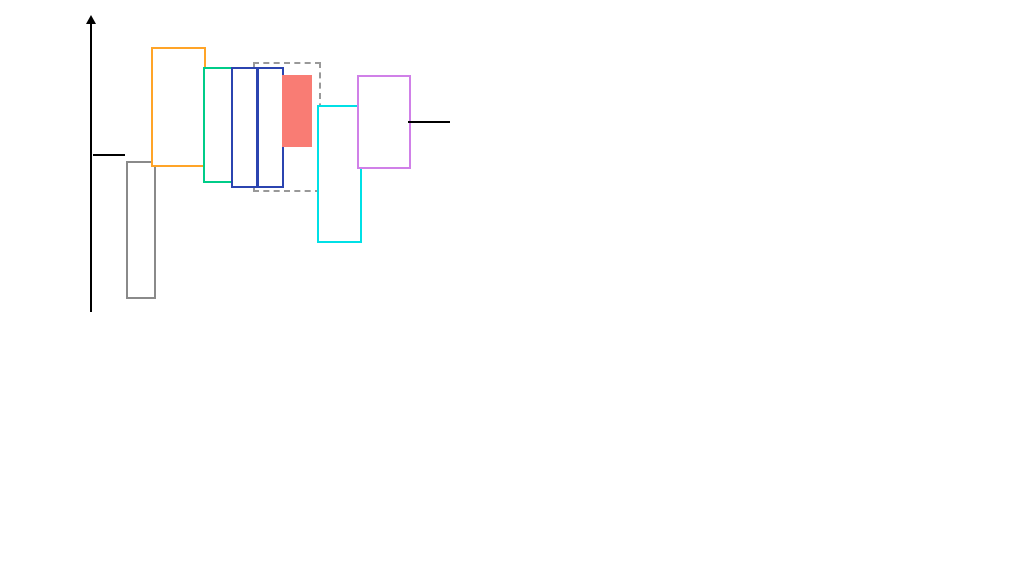 The width and height of the screenshot is (1035, 575). I want to click on molecule-tapc, so click(555, 92).